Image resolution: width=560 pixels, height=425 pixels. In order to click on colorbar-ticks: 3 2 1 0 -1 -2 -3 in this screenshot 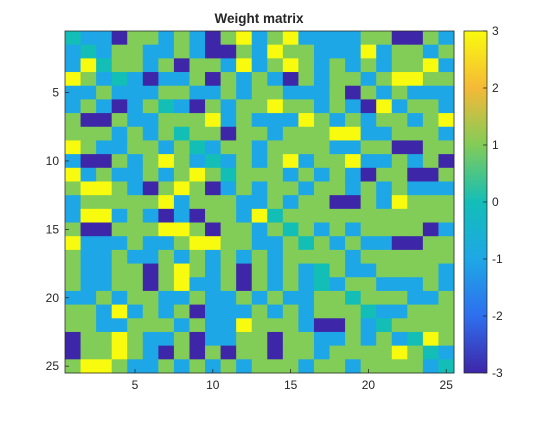, I will do `click(493, 202)`.